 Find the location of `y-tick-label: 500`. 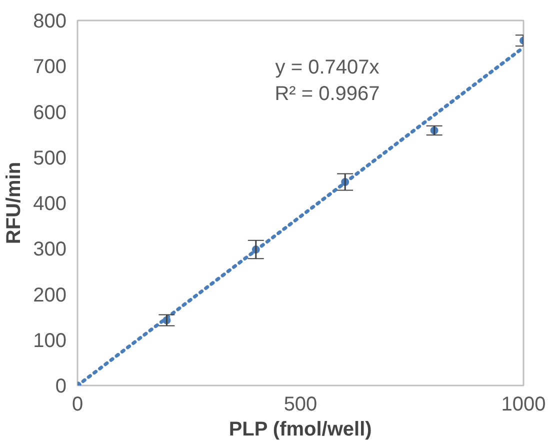

y-tick-label: 500 is located at coordinates (50, 158).